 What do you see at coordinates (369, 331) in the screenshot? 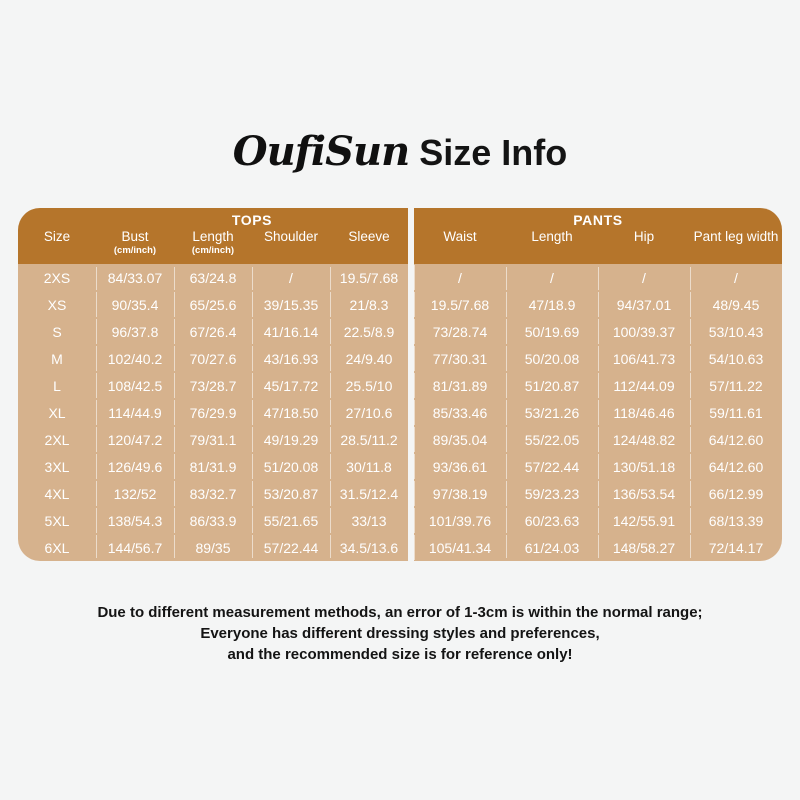
I see `table-cell: 22.5/8.9` at bounding box center [369, 331].